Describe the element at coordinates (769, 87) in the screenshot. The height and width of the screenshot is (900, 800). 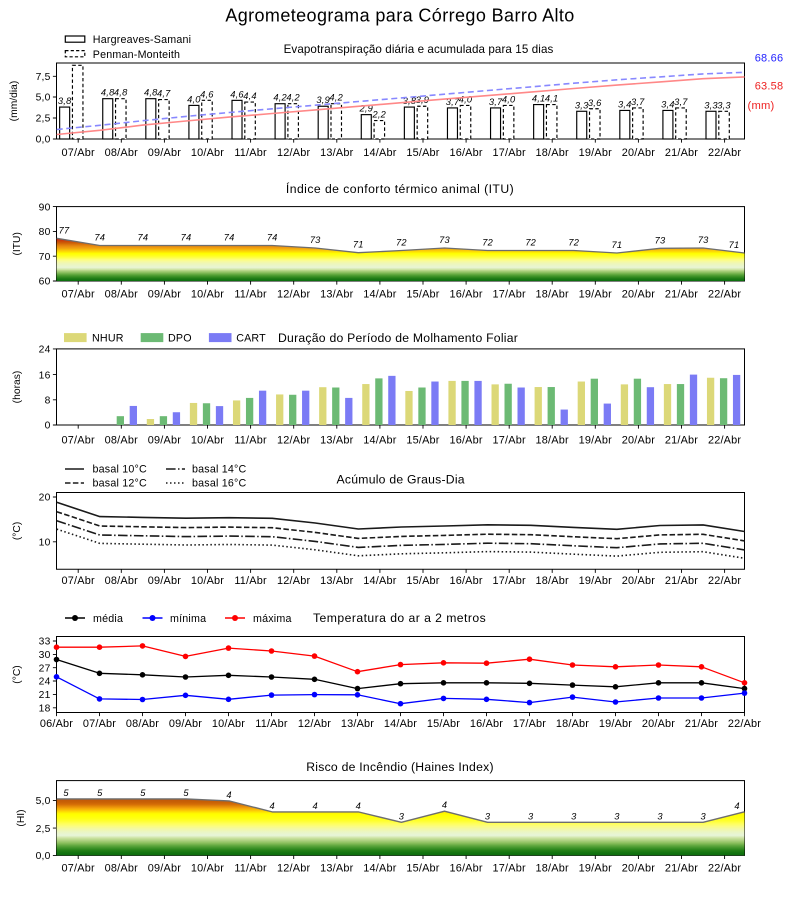
I see `svg-text: 63.58` at that location.